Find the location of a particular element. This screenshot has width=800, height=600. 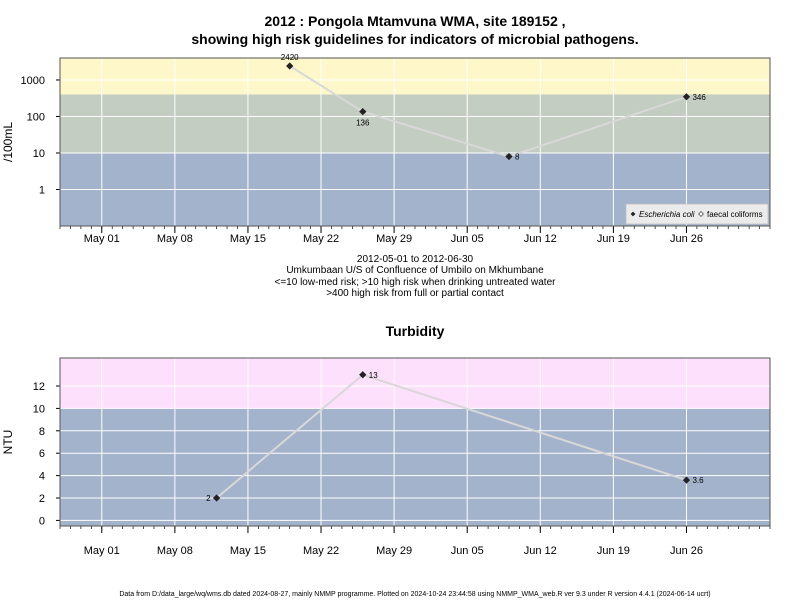

data-label: 2420 is located at coordinates (290, 57).